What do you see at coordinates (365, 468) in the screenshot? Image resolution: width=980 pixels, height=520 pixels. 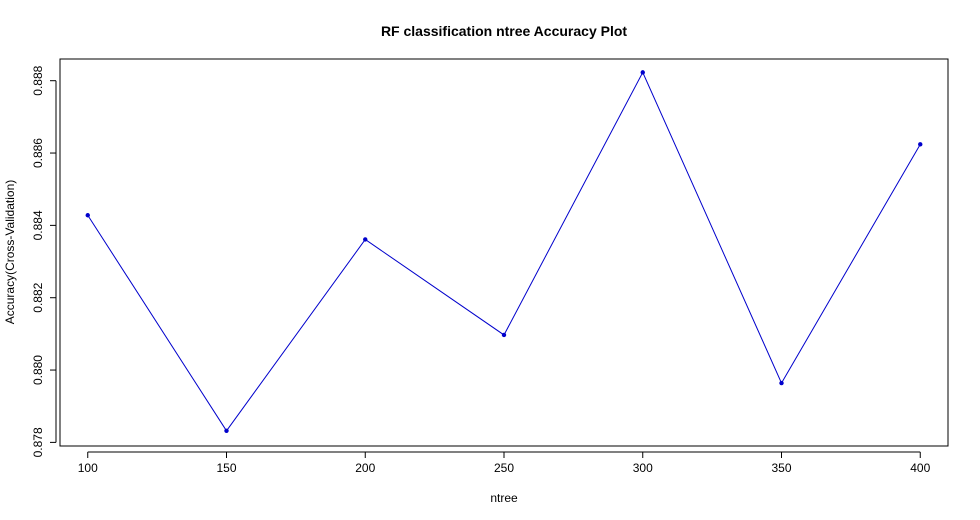 I see `x-tick-label: 200` at bounding box center [365, 468].